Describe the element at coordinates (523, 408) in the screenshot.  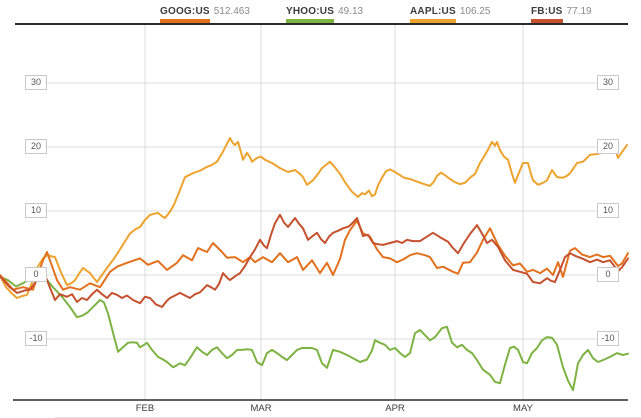
I see `x-tick-may: MAY` at that location.